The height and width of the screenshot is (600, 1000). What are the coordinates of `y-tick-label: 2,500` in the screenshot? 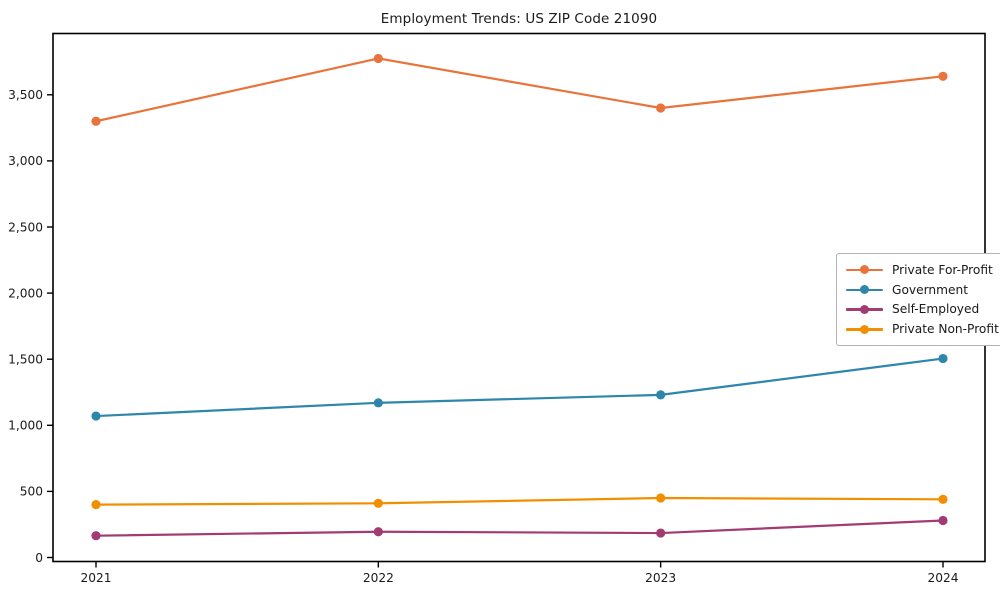 It's located at (25, 227).